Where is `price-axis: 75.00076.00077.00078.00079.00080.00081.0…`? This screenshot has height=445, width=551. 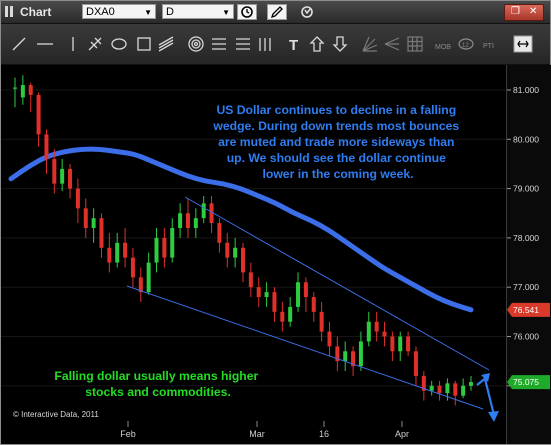 price-axis: 75.00076.00077.00078.00079.00080.00081.0… is located at coordinates (528, 254).